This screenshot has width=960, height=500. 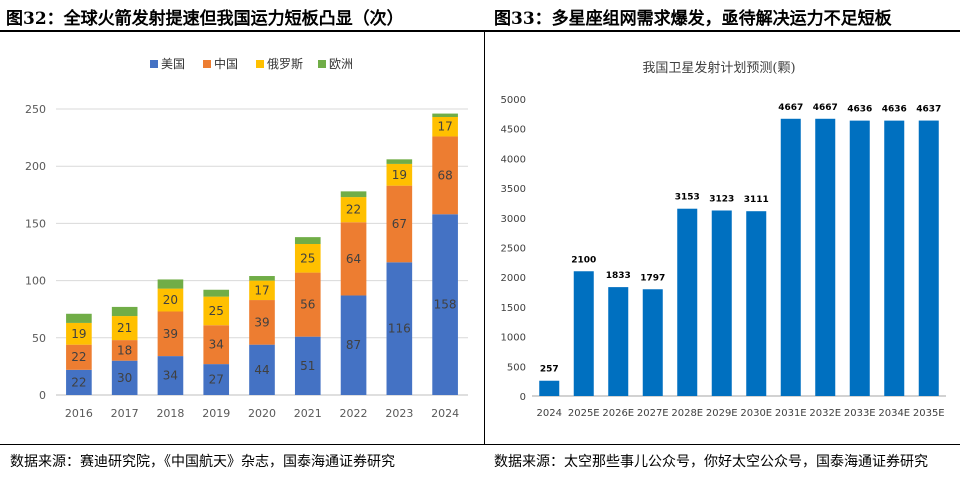 What do you see at coordinates (583, 260) in the screenshot?
I see `data-label: 2100` at bounding box center [583, 260].